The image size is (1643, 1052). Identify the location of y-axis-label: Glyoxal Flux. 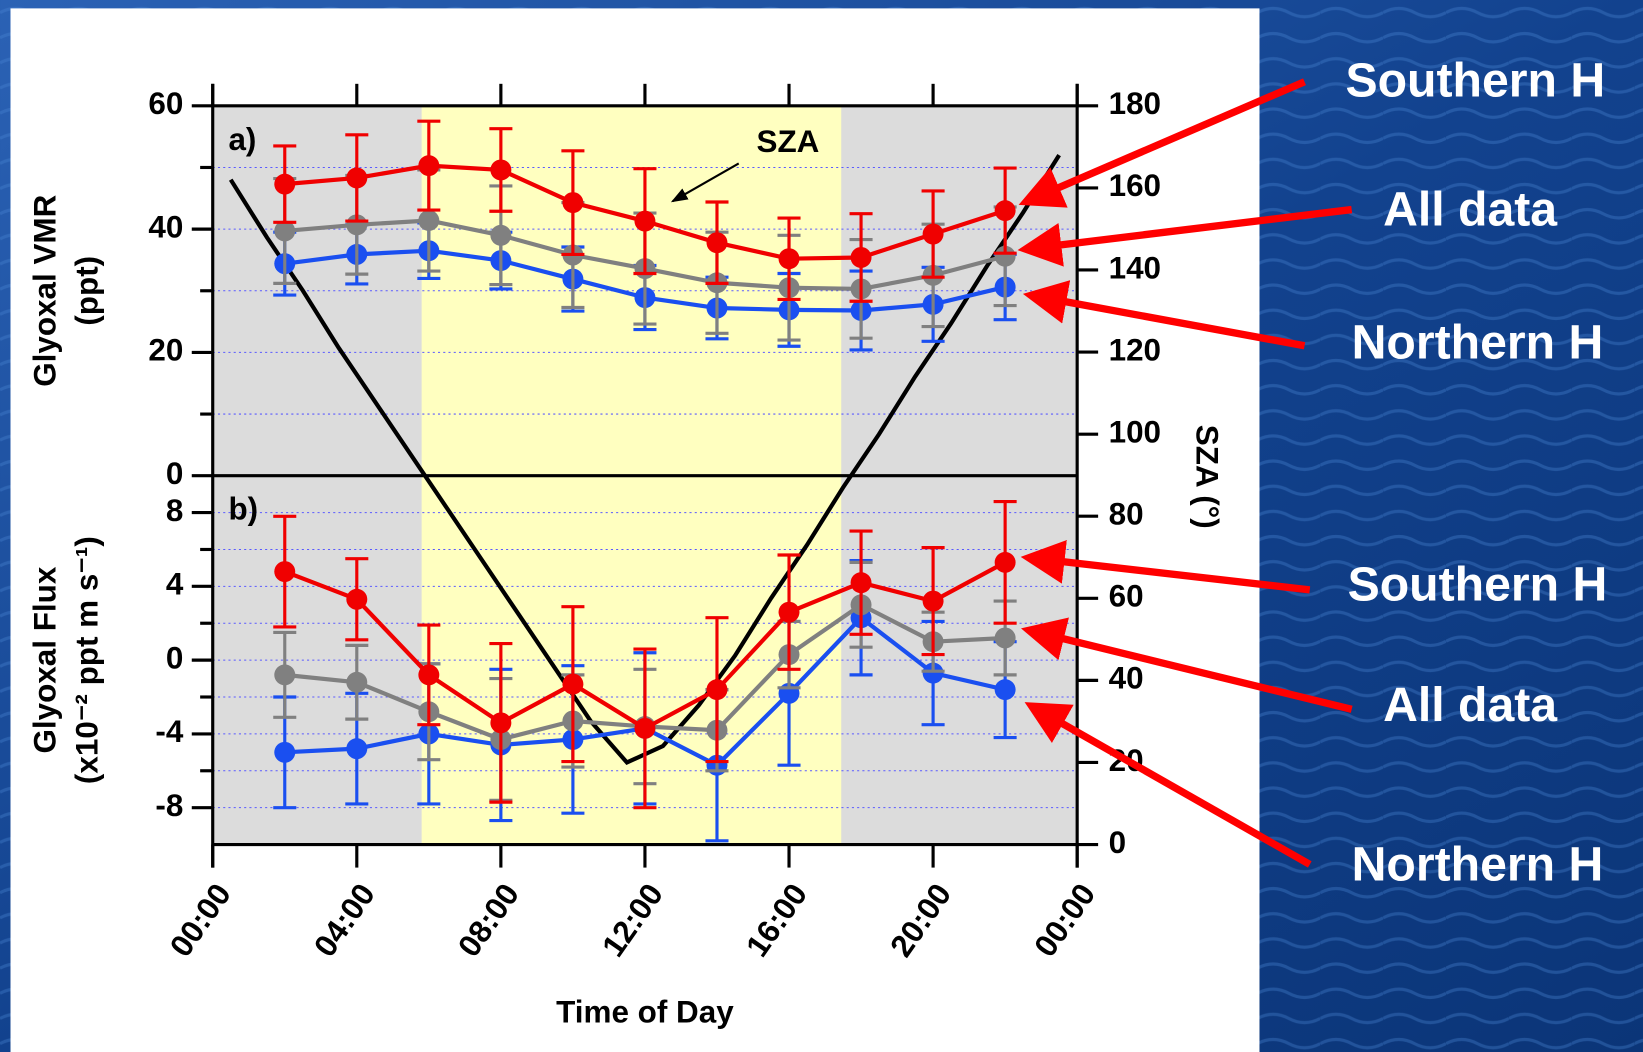
(44, 659).